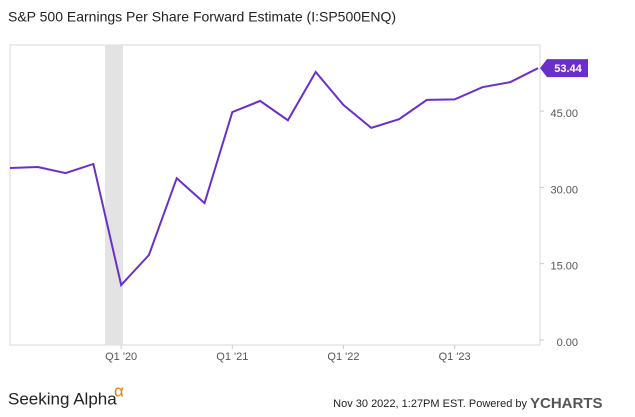 The width and height of the screenshot is (635, 417). I want to click on brand: Seeking Alpha, so click(62, 398).